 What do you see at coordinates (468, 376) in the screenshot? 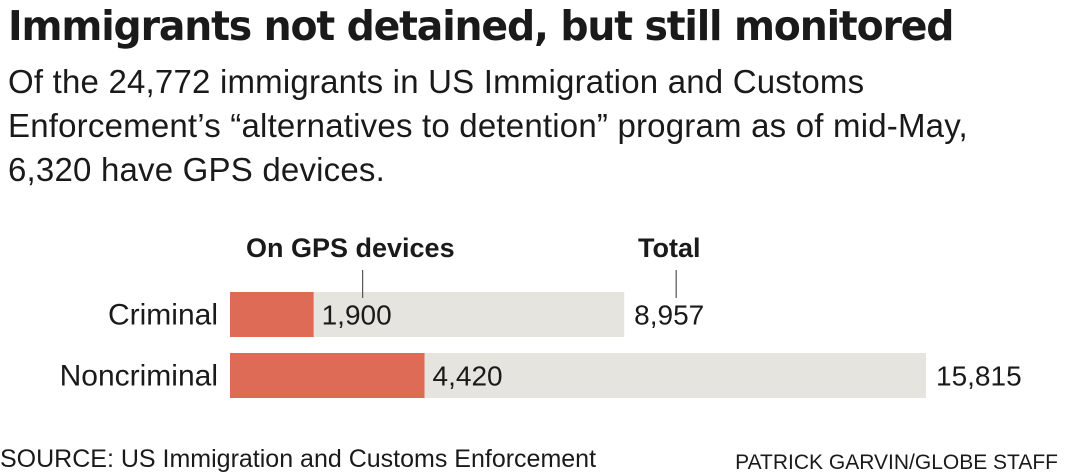
I see `value-label-gps-noncriminal: 4,420` at bounding box center [468, 376].